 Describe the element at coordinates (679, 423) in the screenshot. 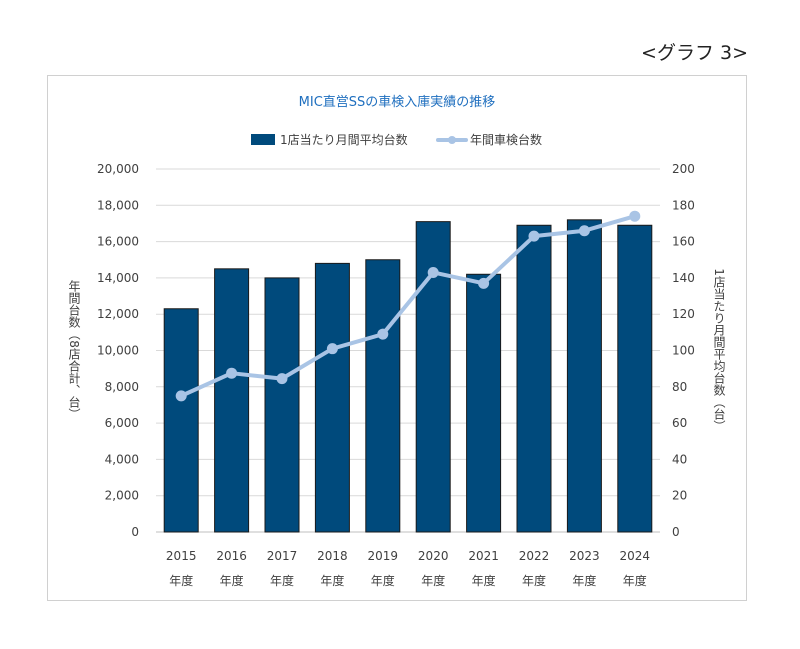

I see `right-tick-label: 60` at that location.